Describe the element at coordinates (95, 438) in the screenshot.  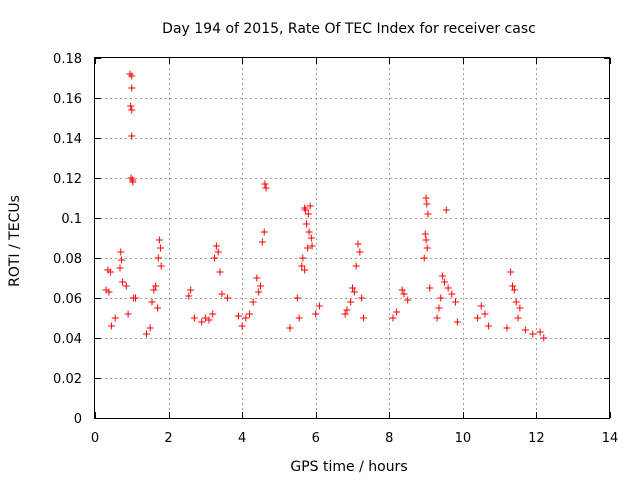
I see `x-tick-label: 0` at that location.